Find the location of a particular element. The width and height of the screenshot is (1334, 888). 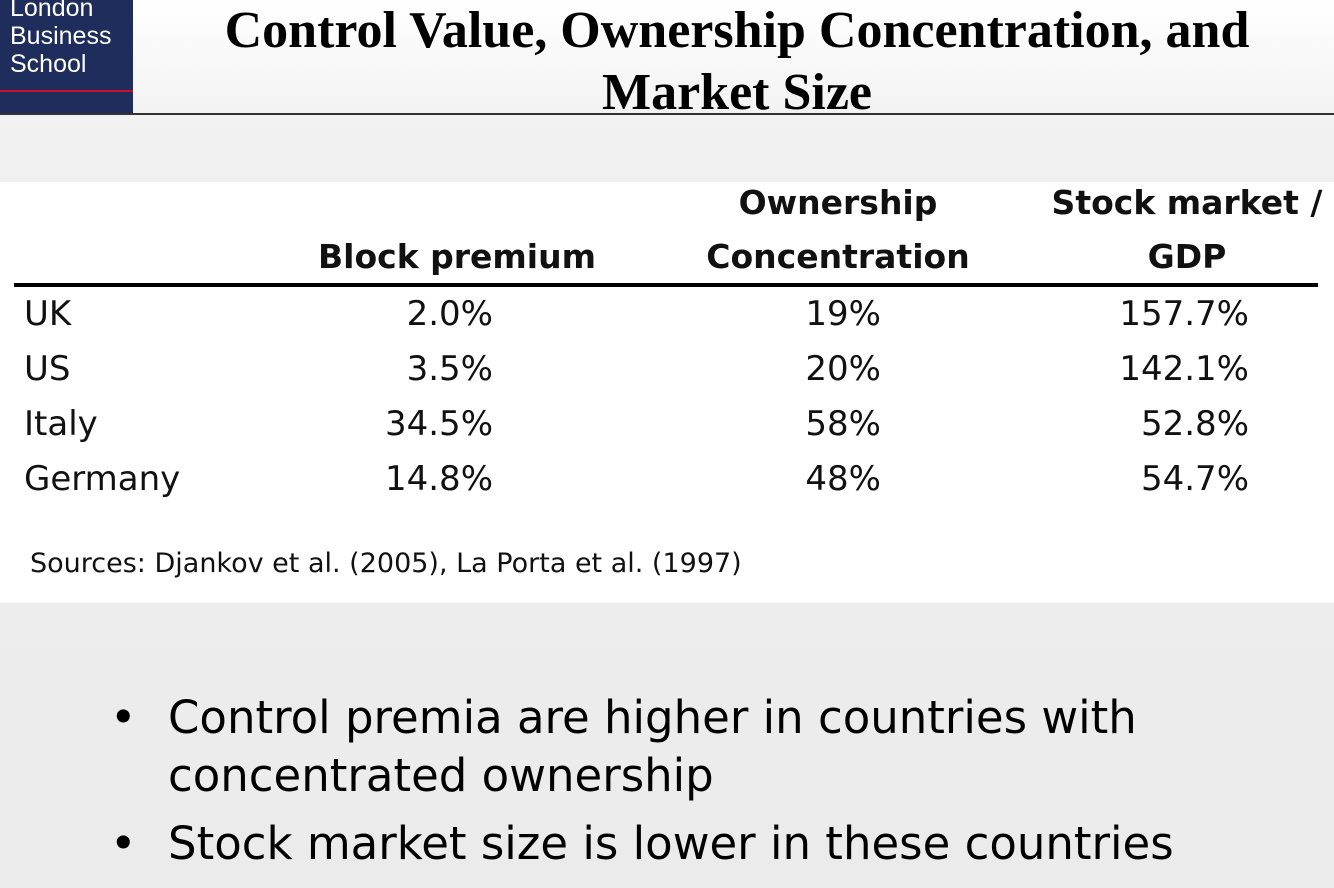

title-rule is located at coordinates (667, 114).